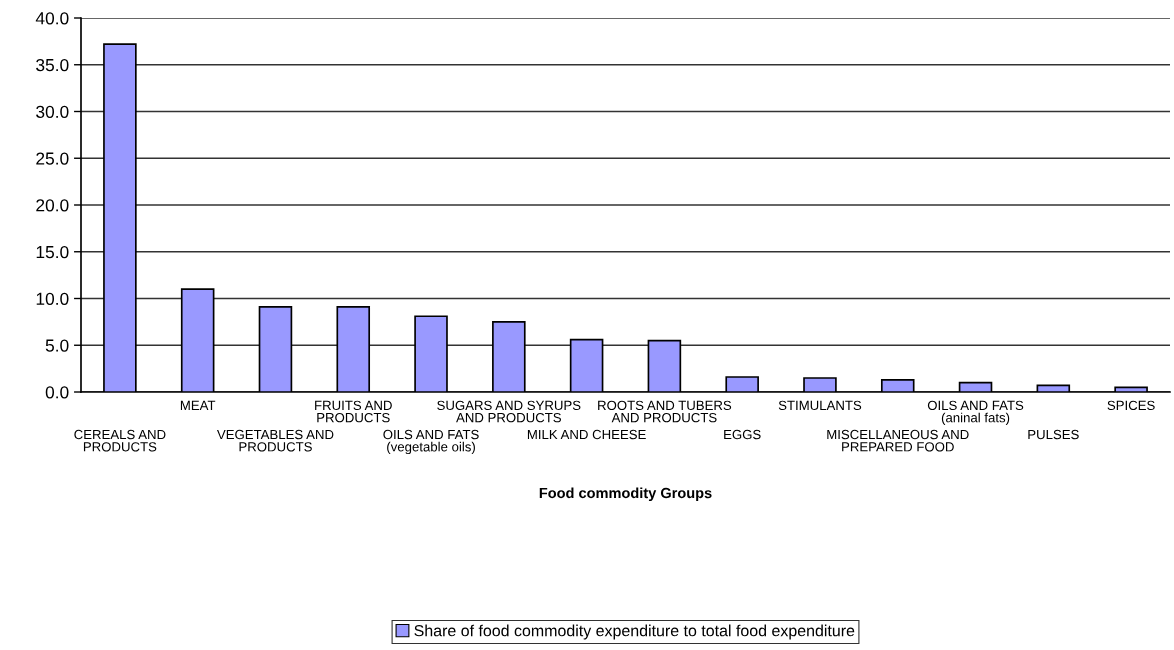  I want to click on x-tick-label: SUGARS AND SYRUPS AND PRODUCTS, so click(509, 411).